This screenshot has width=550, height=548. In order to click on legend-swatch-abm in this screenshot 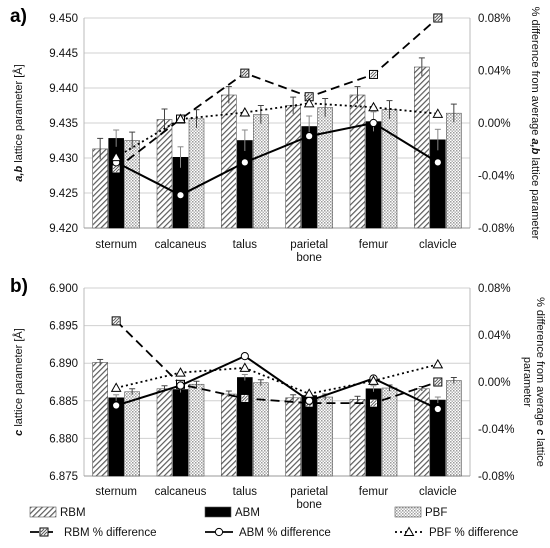, I will do `click(218, 512)`.